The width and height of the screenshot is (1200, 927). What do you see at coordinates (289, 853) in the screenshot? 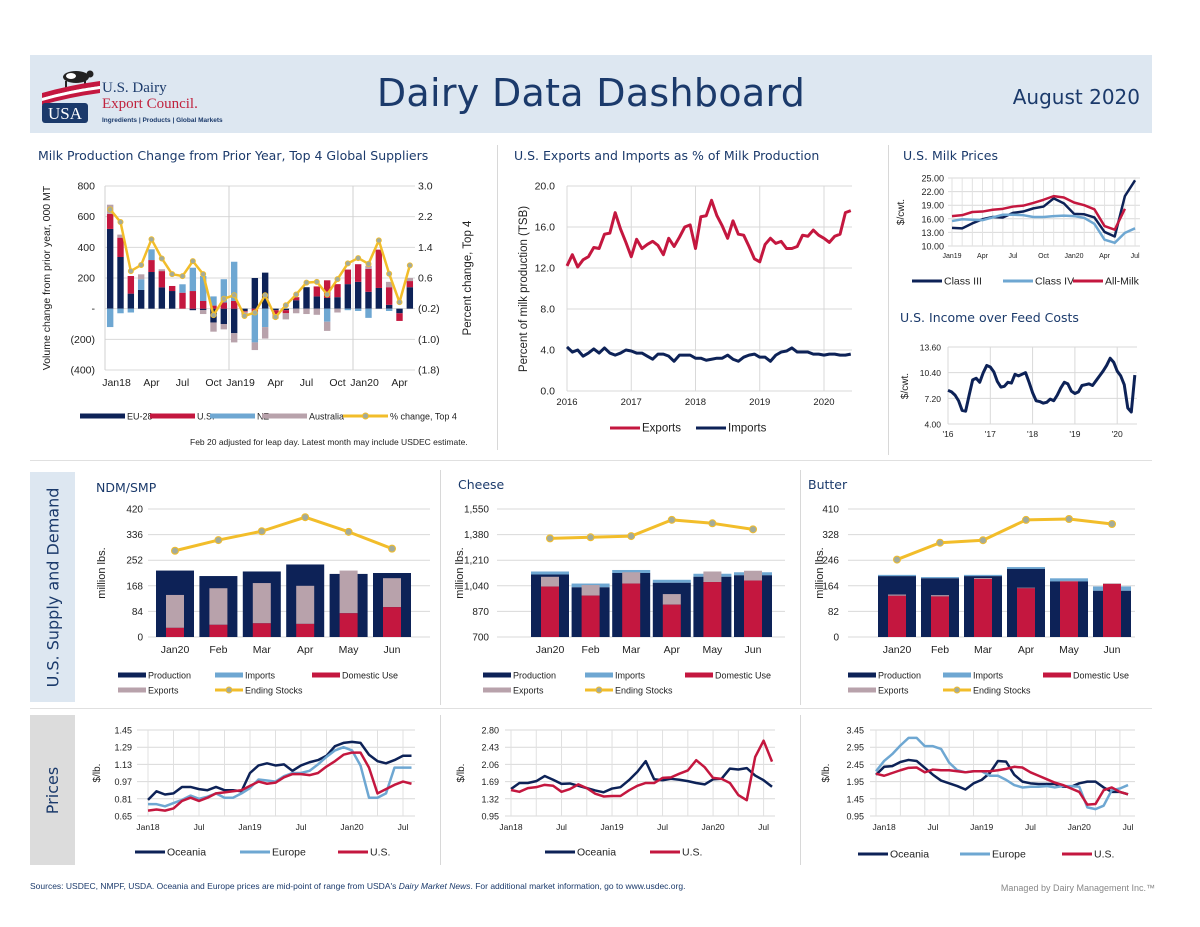
I see `legend-label: Europe` at bounding box center [289, 853].